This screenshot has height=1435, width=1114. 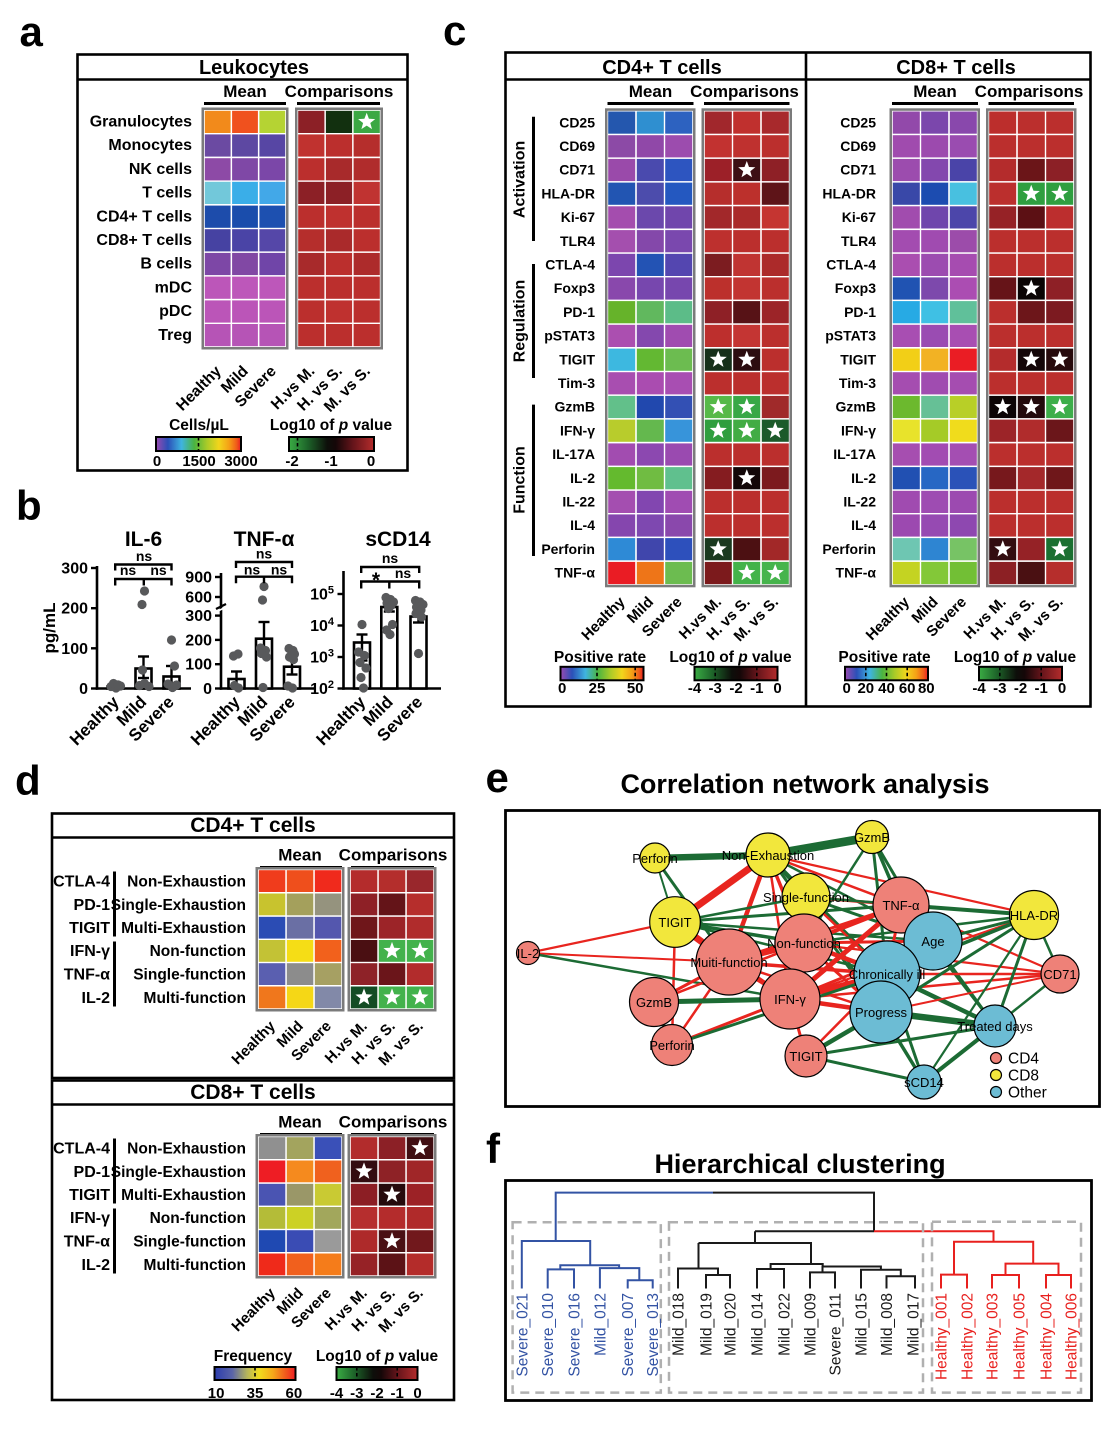 What do you see at coordinates (1029, 91) in the screenshot?
I see `svg-text: Comparisons` at bounding box center [1029, 91].